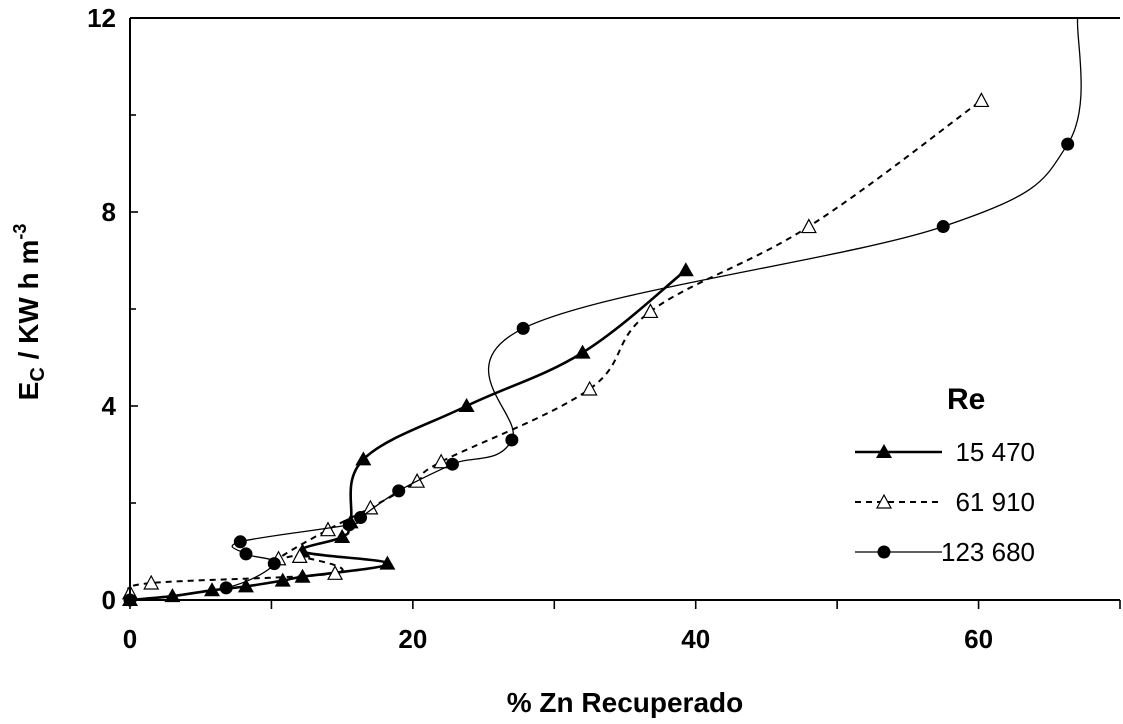  I want to click on x-tick-label-20: 20, so click(412, 639).